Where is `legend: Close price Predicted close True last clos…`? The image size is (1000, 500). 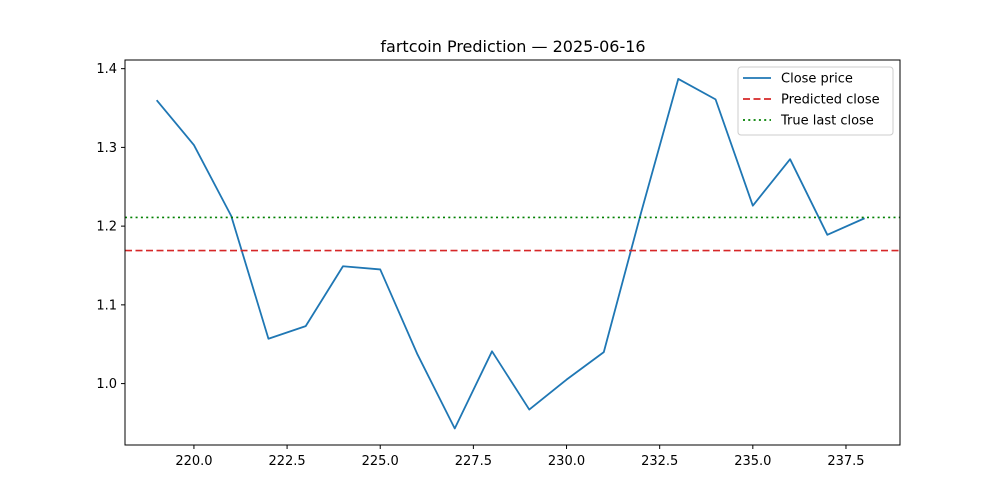
legend: Close price Predicted close True last clos… is located at coordinates (815, 101).